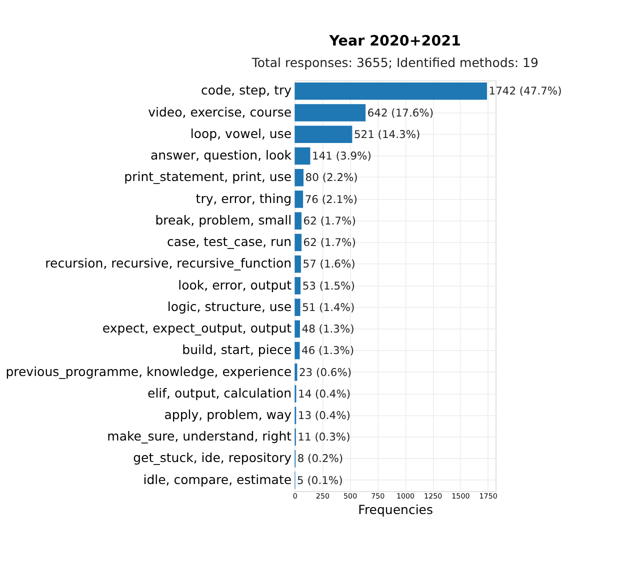  Describe the element at coordinates (378, 496) in the screenshot. I see `x-tick-label: 750` at that location.